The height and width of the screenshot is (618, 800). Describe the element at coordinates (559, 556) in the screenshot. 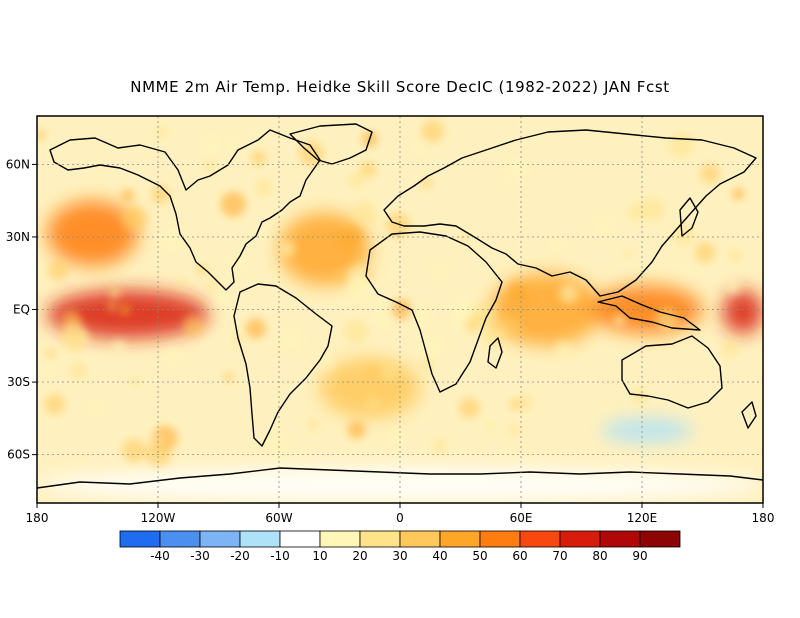

I see `colorbar-label: 70` at that location.